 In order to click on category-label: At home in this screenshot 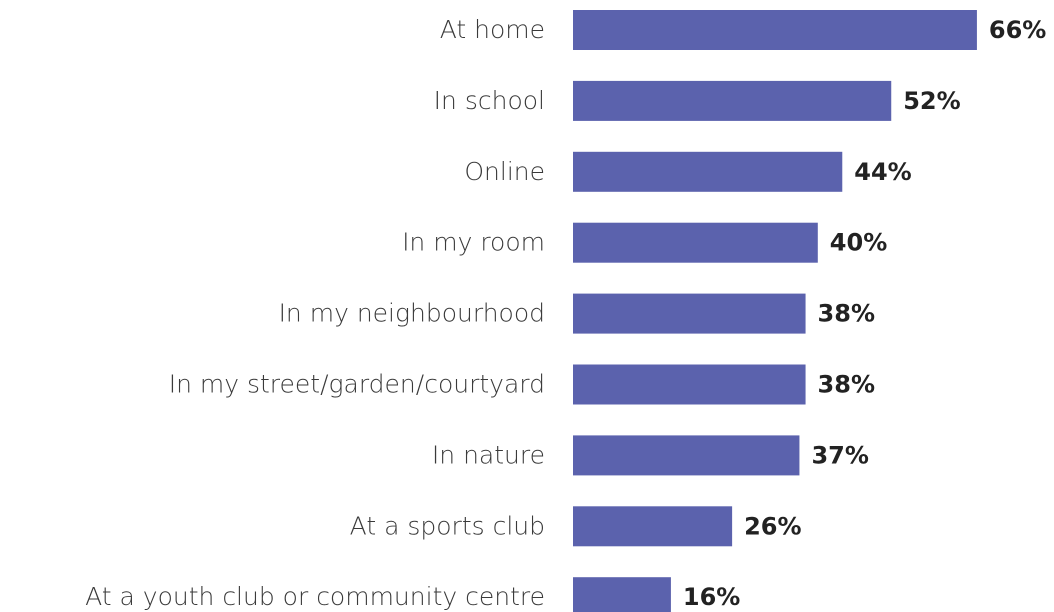, I will do `click(492, 29)`.